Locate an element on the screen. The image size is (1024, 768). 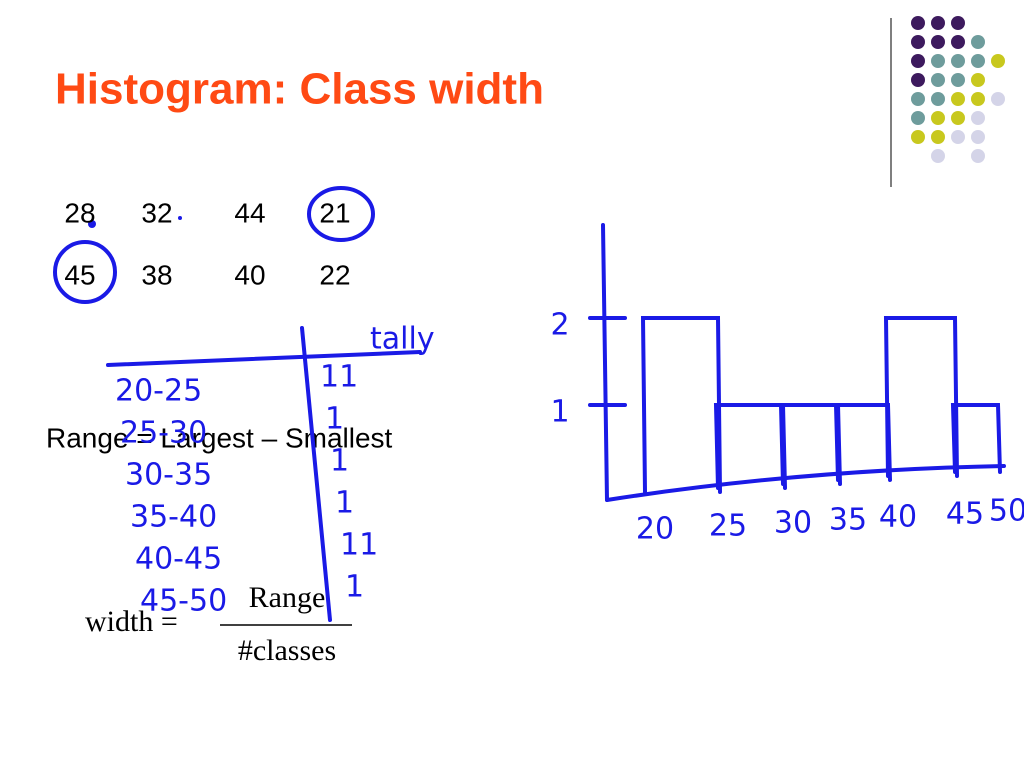
y-tick-label: 1 is located at coordinates (559, 412).